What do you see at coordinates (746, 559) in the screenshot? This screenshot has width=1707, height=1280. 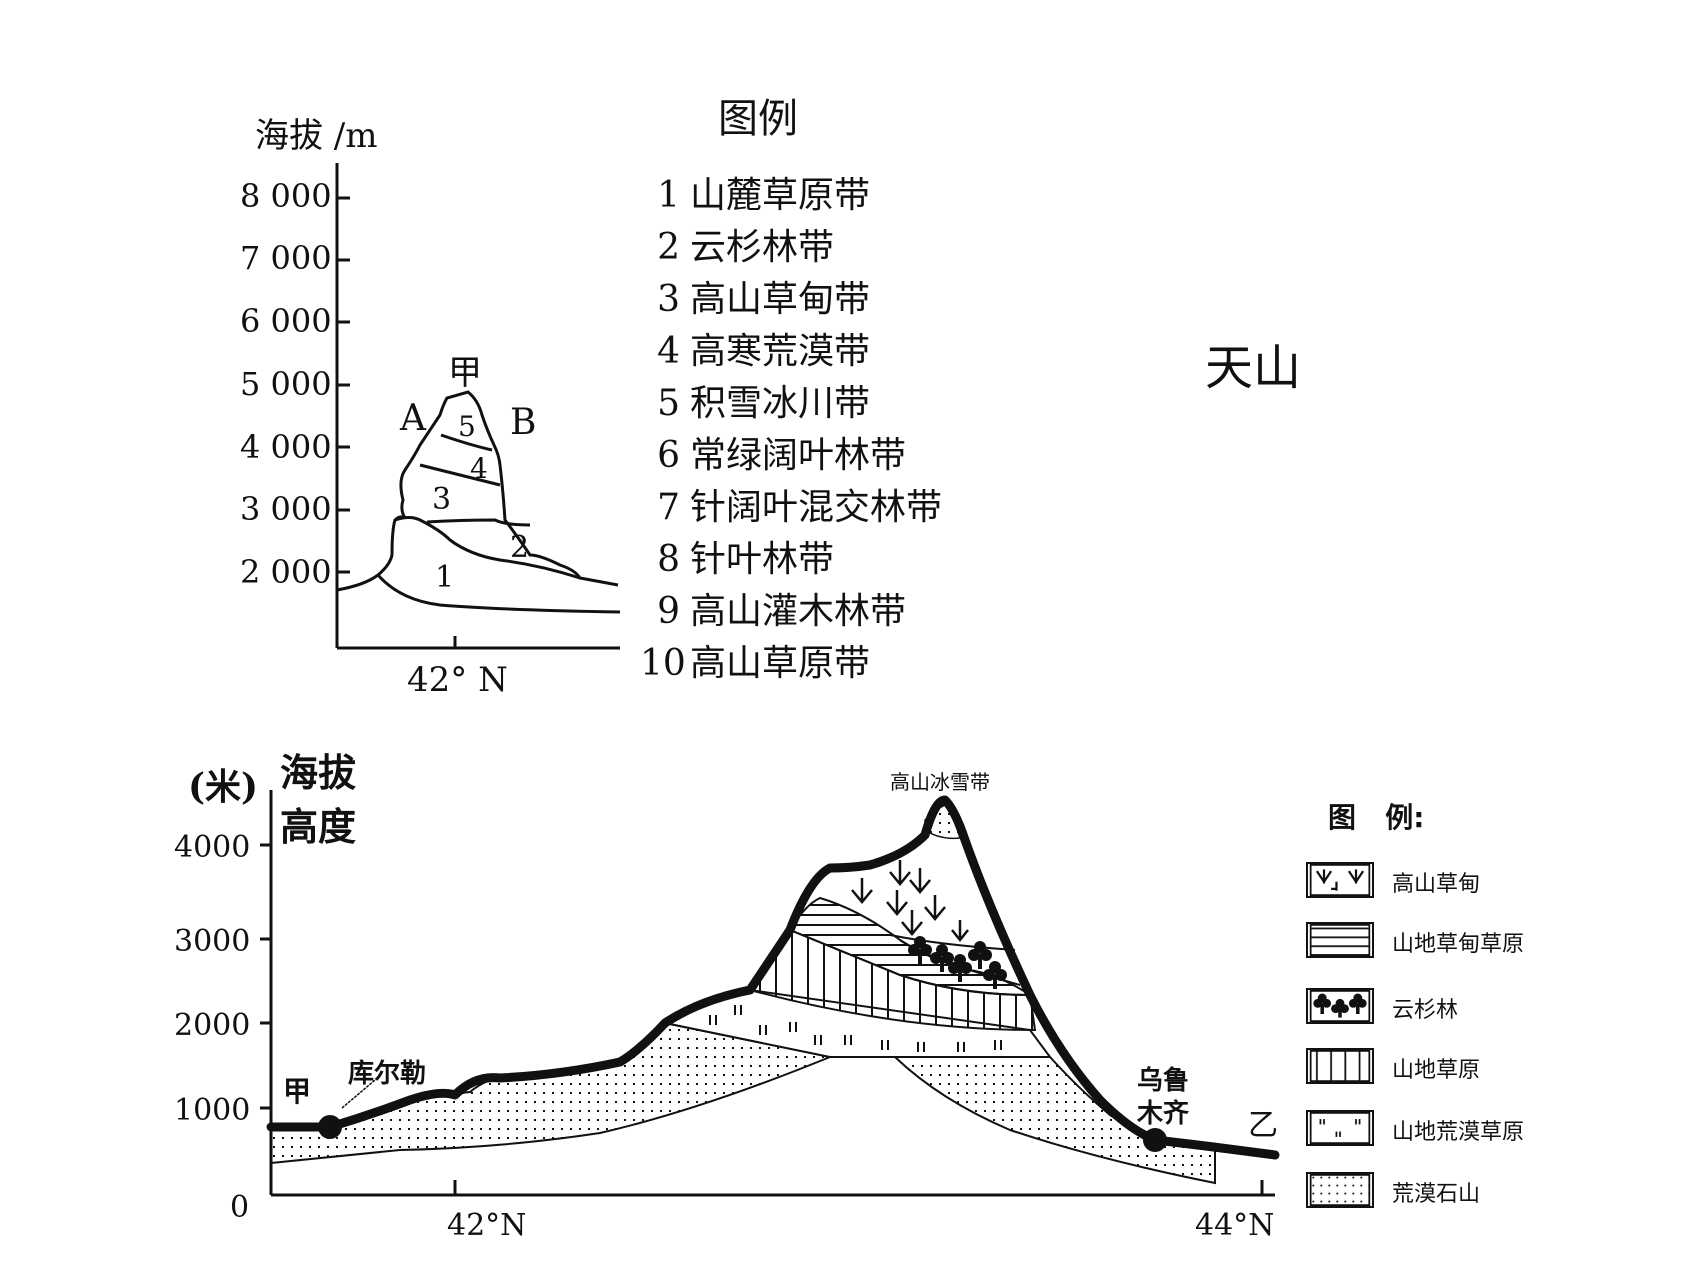 I see `top-legend-item: 8 针叶林带` at bounding box center [746, 559].